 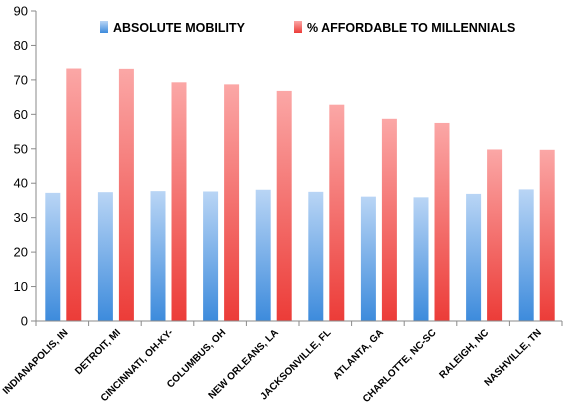 What do you see at coordinates (21, 217) in the screenshot?
I see `y-tick-label-3: 30` at bounding box center [21, 217].